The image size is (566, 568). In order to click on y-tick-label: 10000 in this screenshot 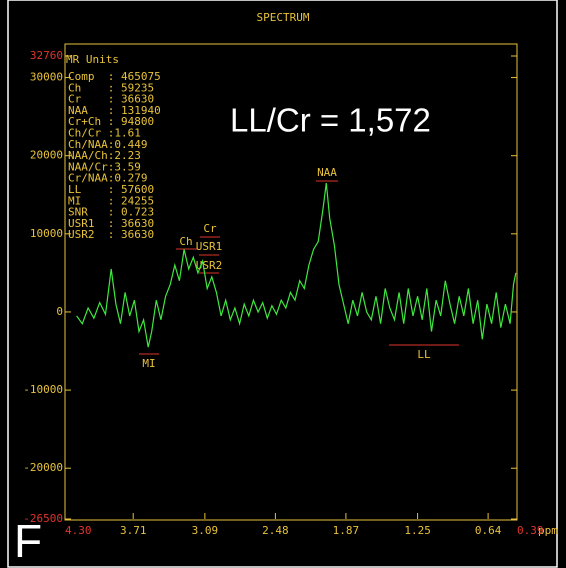, I will do `click(46, 233)`.